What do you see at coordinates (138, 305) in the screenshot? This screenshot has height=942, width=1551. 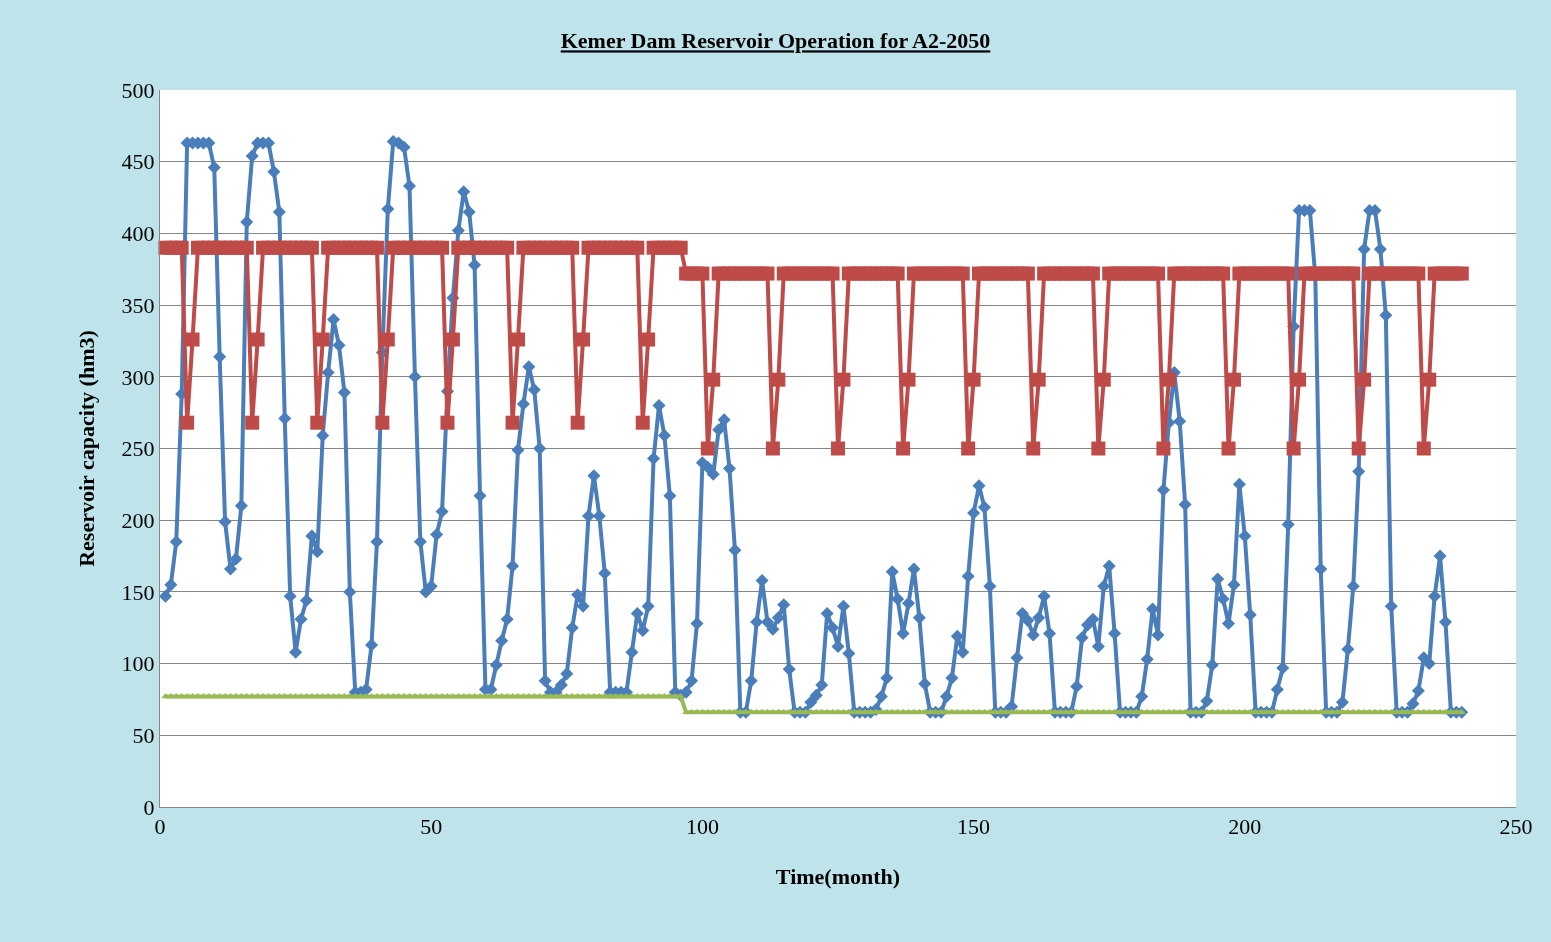 I see `y-tick-label: 350` at bounding box center [138, 305].